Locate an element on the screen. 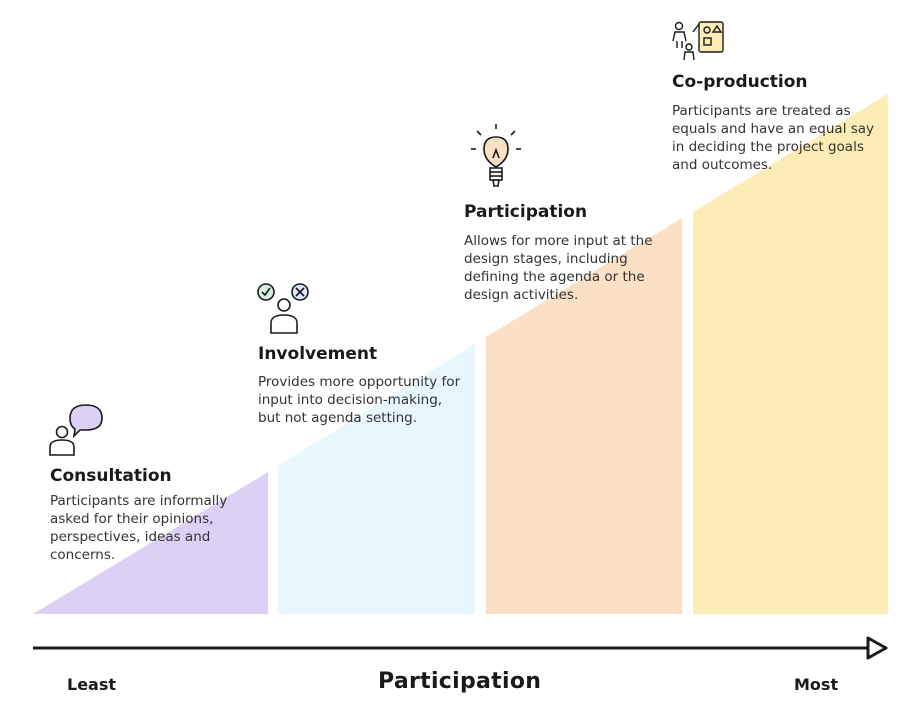 The image size is (908, 714). axis-right-label: Most is located at coordinates (816, 684).